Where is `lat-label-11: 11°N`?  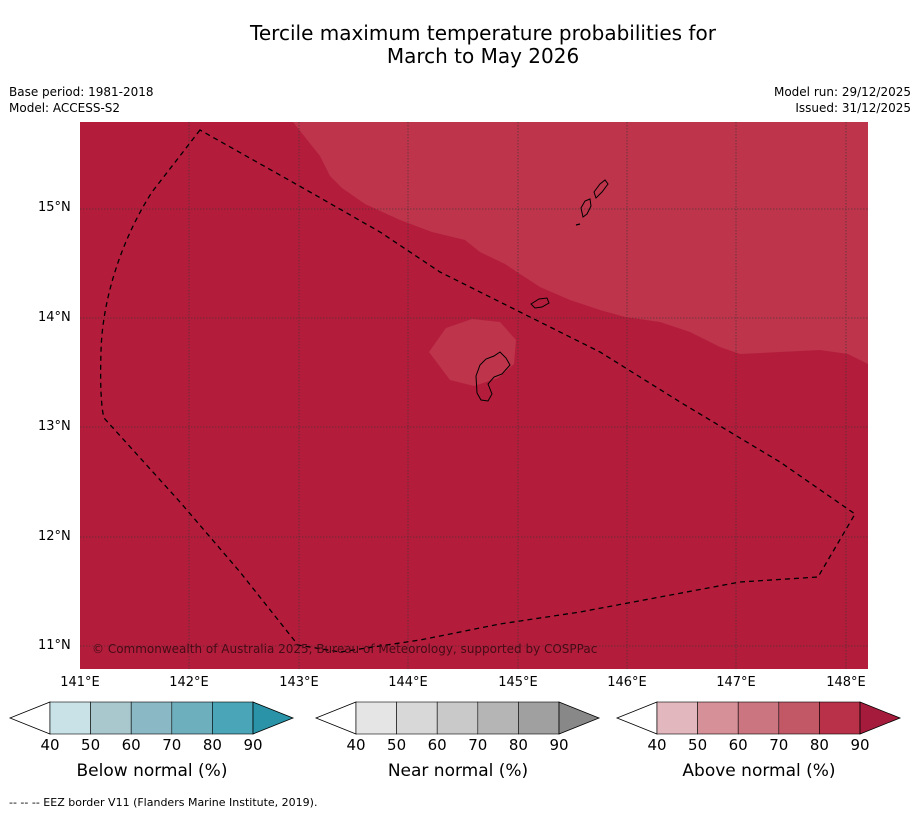
lat-label-11: 11°N is located at coordinates (54, 645).